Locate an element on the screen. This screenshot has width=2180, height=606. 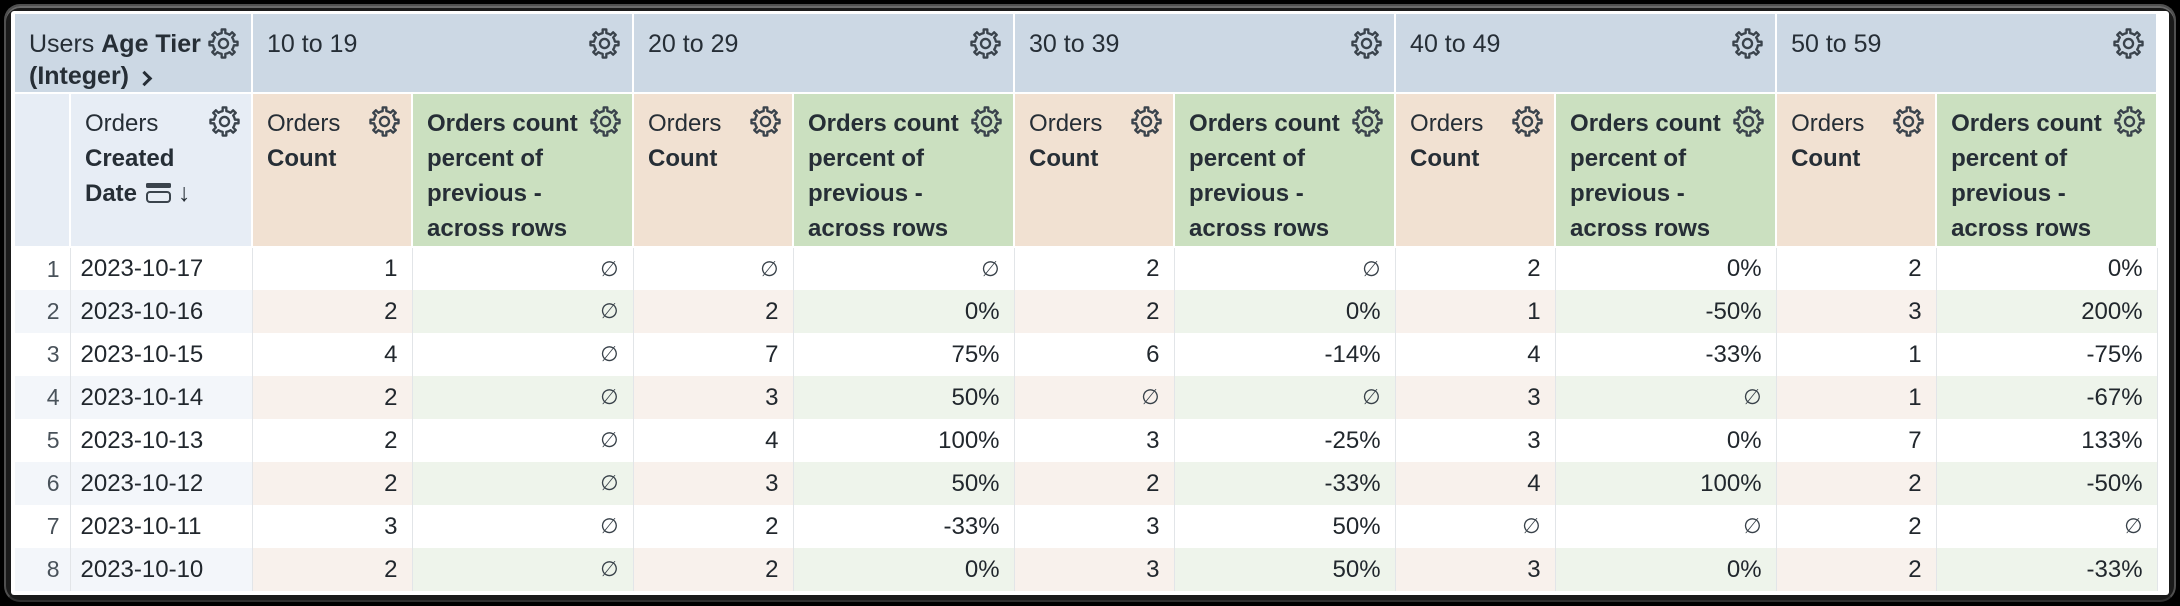
percent-cell: -14% is located at coordinates (1285, 354).